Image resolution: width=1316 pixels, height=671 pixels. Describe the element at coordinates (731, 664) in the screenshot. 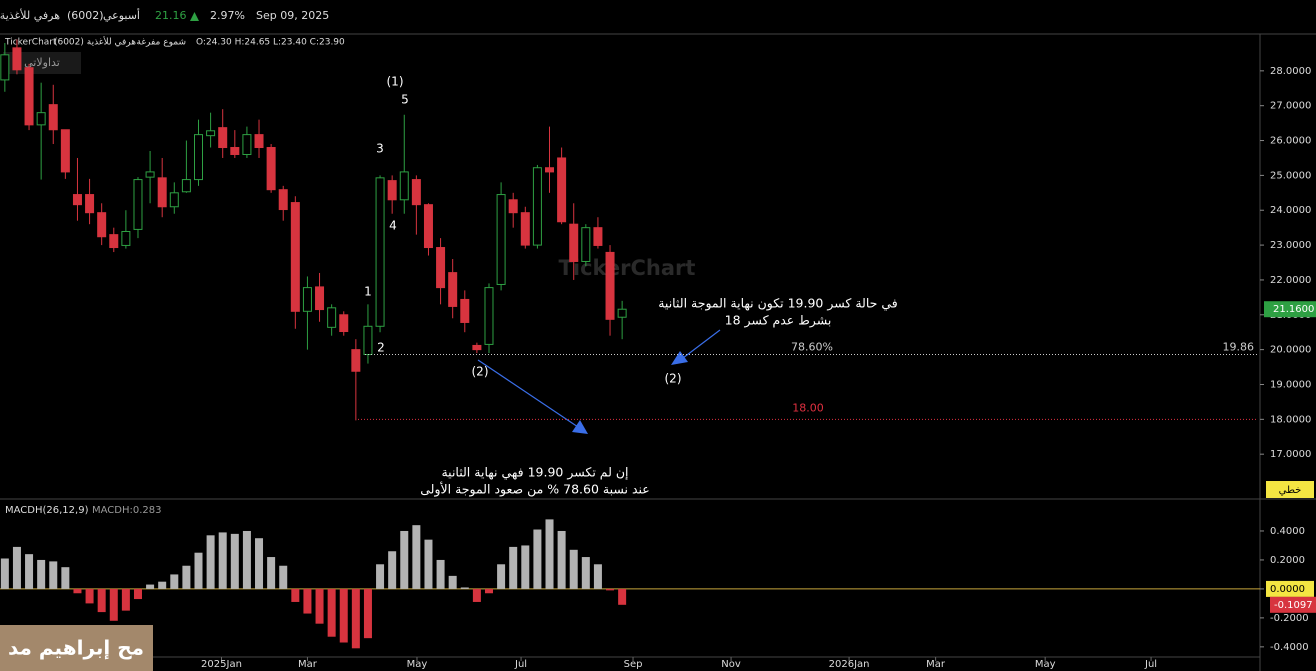

I see `x-tick-label: Nov` at that location.